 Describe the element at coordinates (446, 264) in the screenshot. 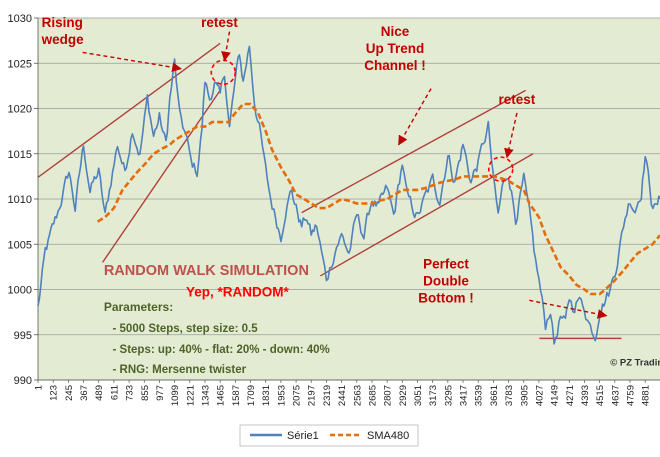

I see `annotation-line: Perfect` at that location.